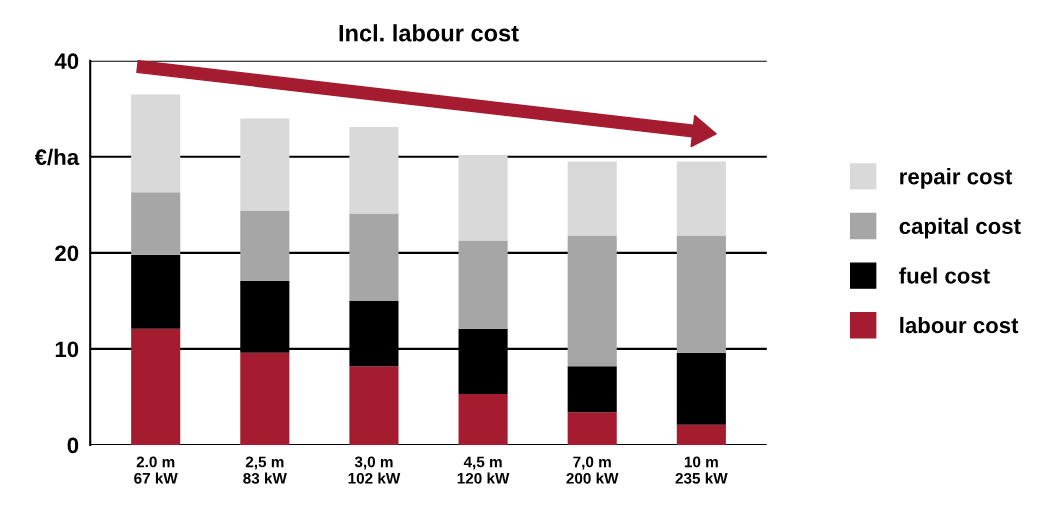 Image resolution: width=1049 pixels, height=515 pixels. Describe the element at coordinates (73, 445) in the screenshot. I see `y-tick-label: 0` at that location.